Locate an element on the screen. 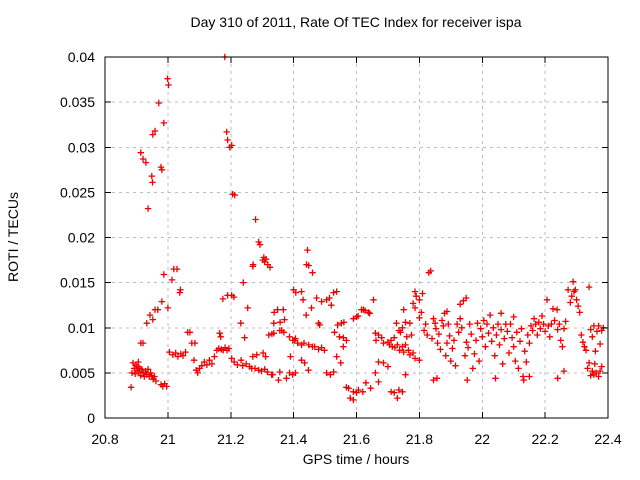  x-tick-label: 21 is located at coordinates (168, 439).